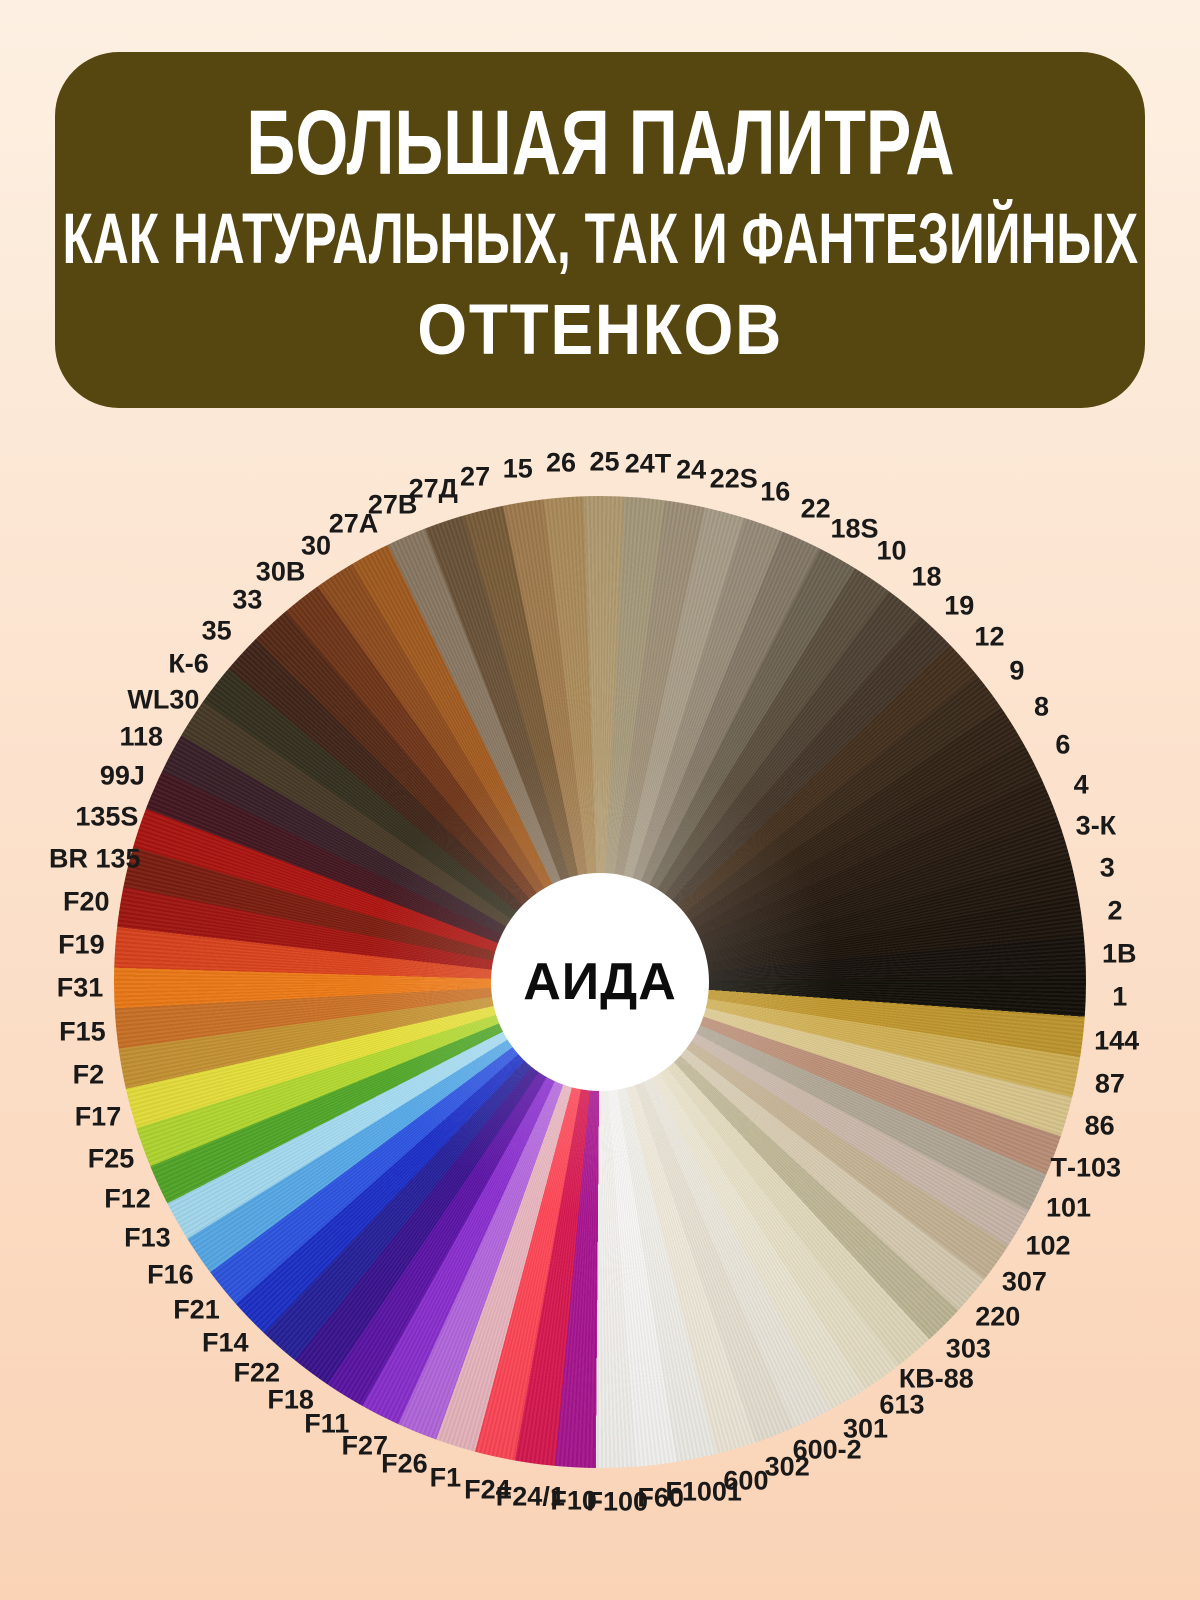 This screenshot has height=1600, width=1200. Describe the element at coordinates (600, 143) in the screenshot. I see `header-title: БОЛЬШАЯ ПАЛИТРА` at that location.